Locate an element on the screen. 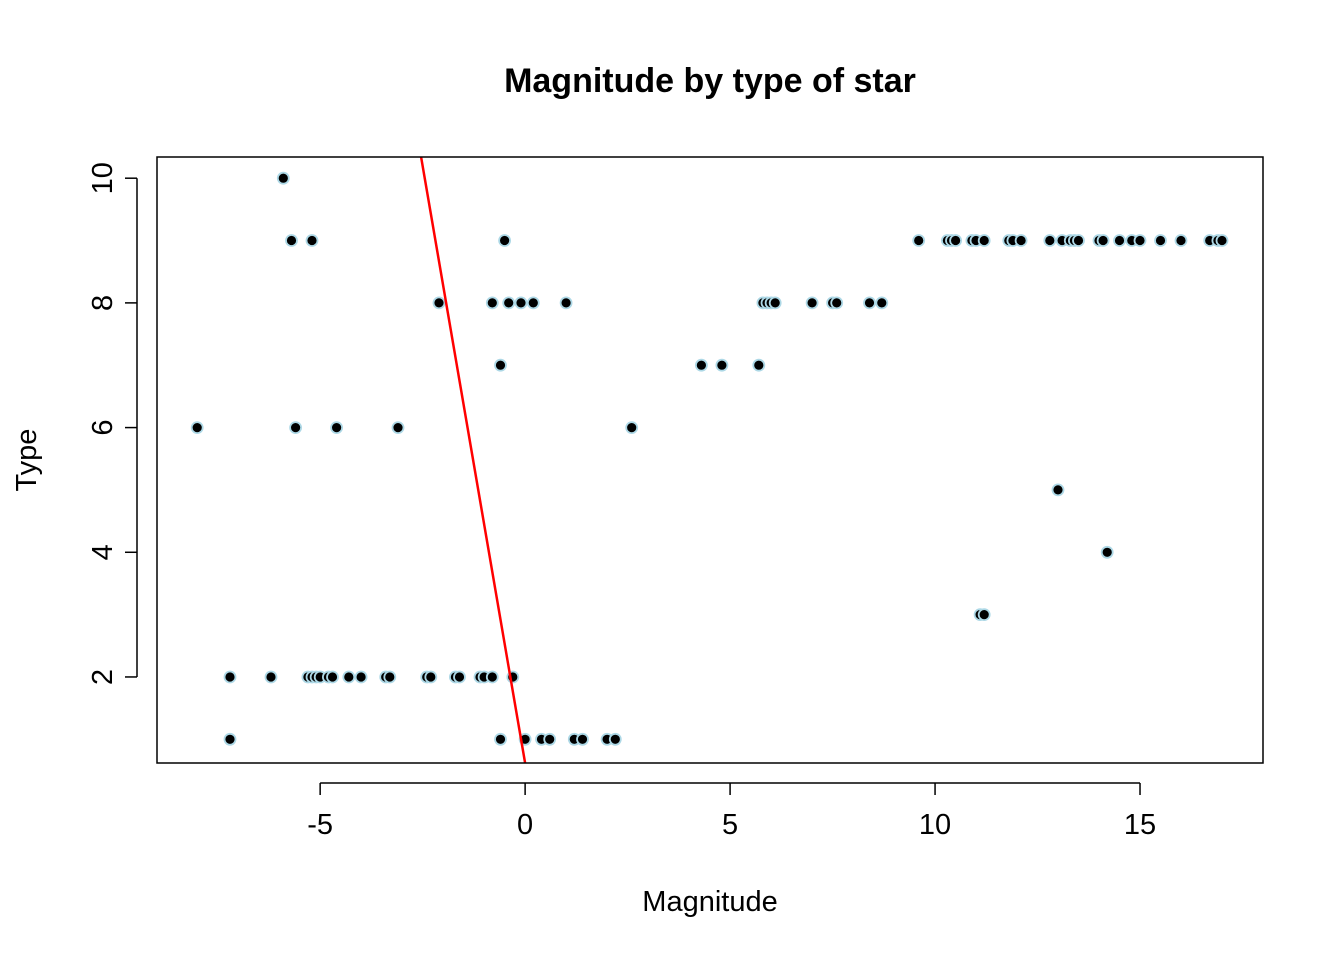 The image size is (1344, 960). x-tick-label: 5 is located at coordinates (730, 825).